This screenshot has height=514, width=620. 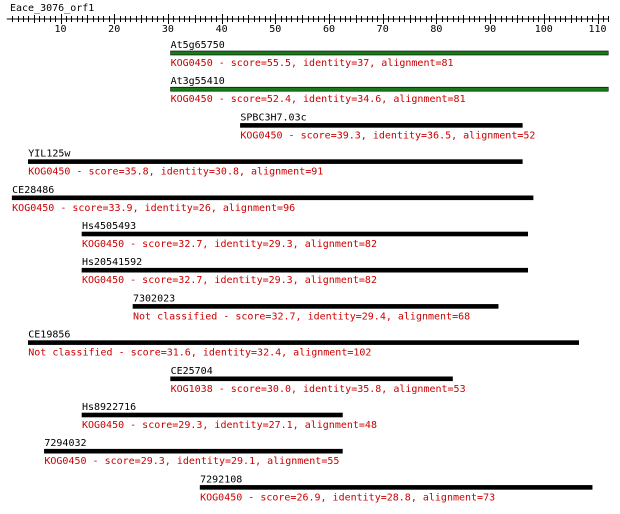 I want to click on axis-tick-label: 50, so click(x=275, y=29).